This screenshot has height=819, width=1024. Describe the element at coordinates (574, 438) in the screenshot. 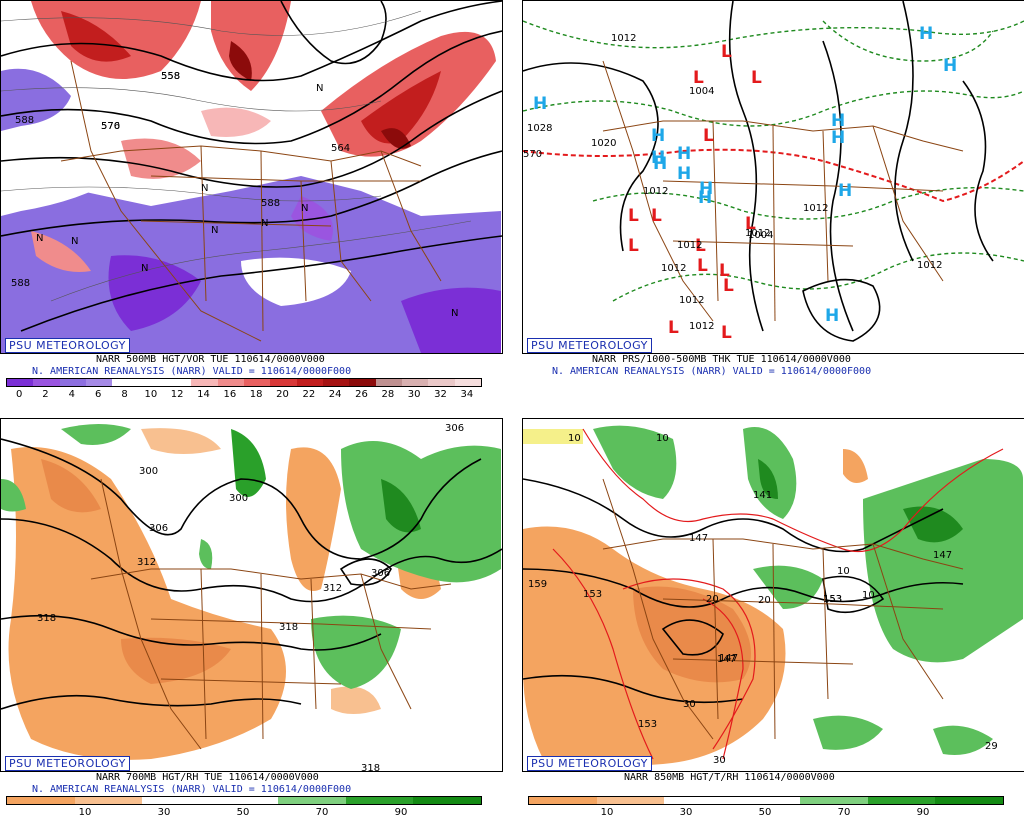

I see `contour-label: 10` at that location.